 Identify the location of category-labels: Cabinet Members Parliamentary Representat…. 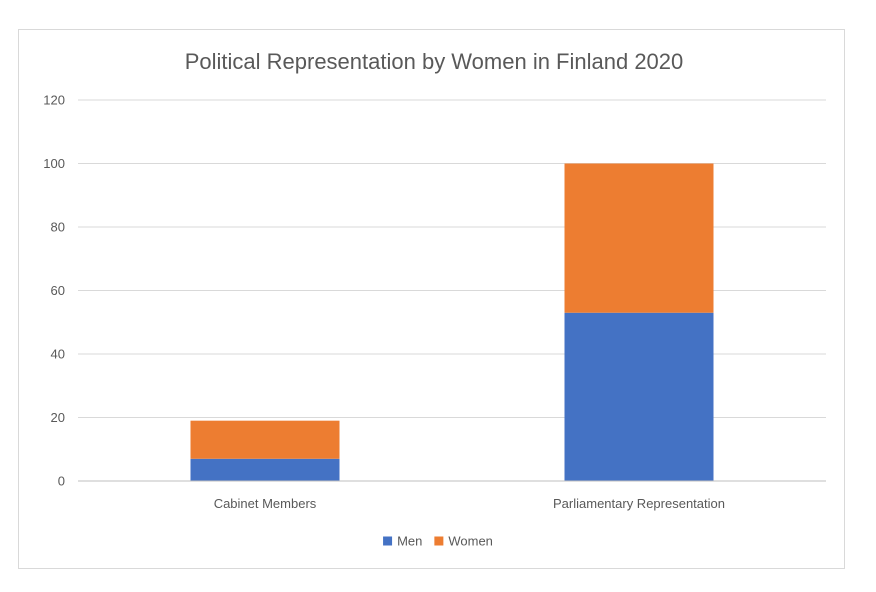
(469, 503).